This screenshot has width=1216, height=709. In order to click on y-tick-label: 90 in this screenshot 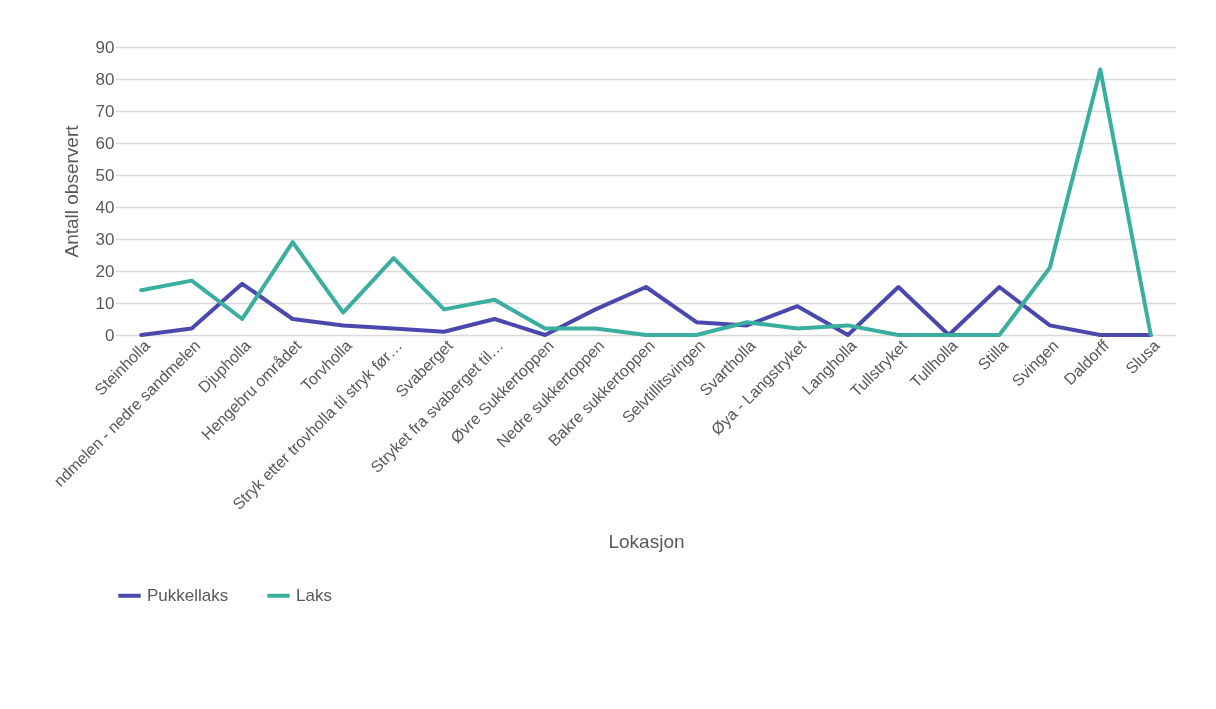, I will do `click(105, 47)`.